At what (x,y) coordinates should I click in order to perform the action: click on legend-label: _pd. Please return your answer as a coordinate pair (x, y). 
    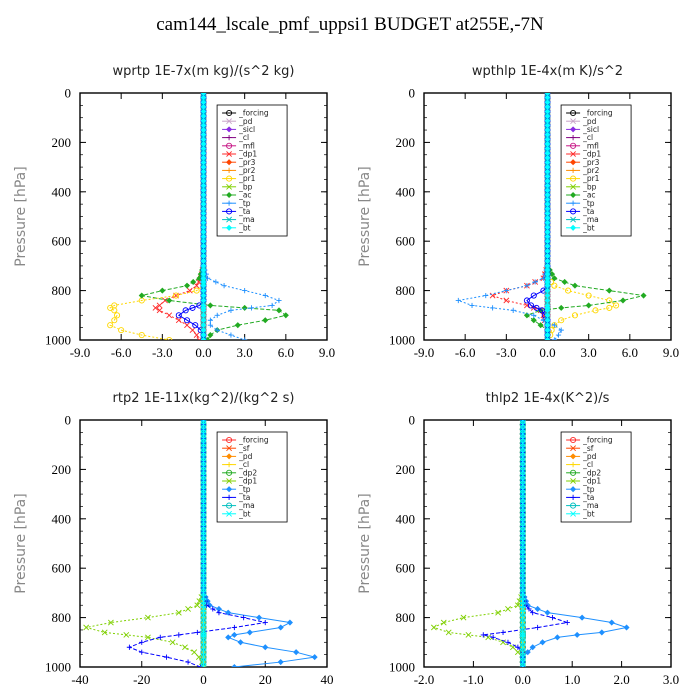
    Looking at the image, I should click on (589, 456).